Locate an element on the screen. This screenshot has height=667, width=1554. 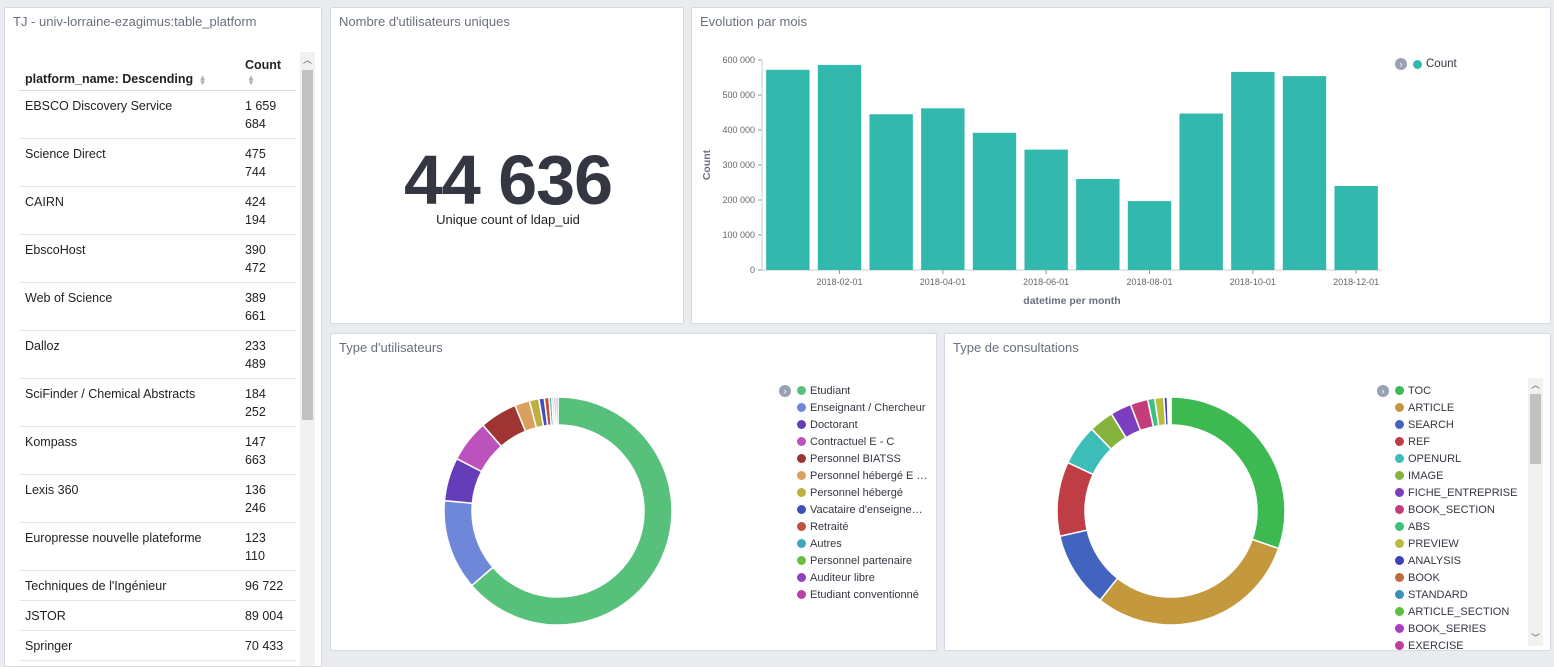
column-header-platform-name-label: platform_name: Descending is located at coordinates (109, 79).